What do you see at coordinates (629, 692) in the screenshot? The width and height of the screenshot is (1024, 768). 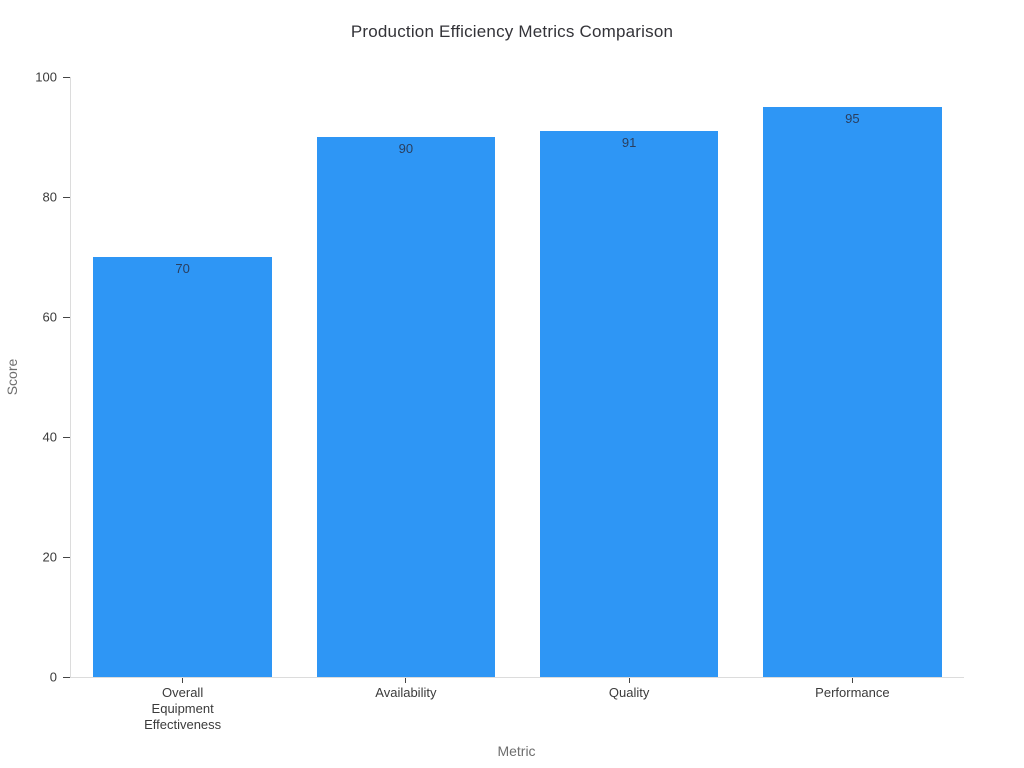 I see `x-tick-label: Quality` at bounding box center [629, 692].